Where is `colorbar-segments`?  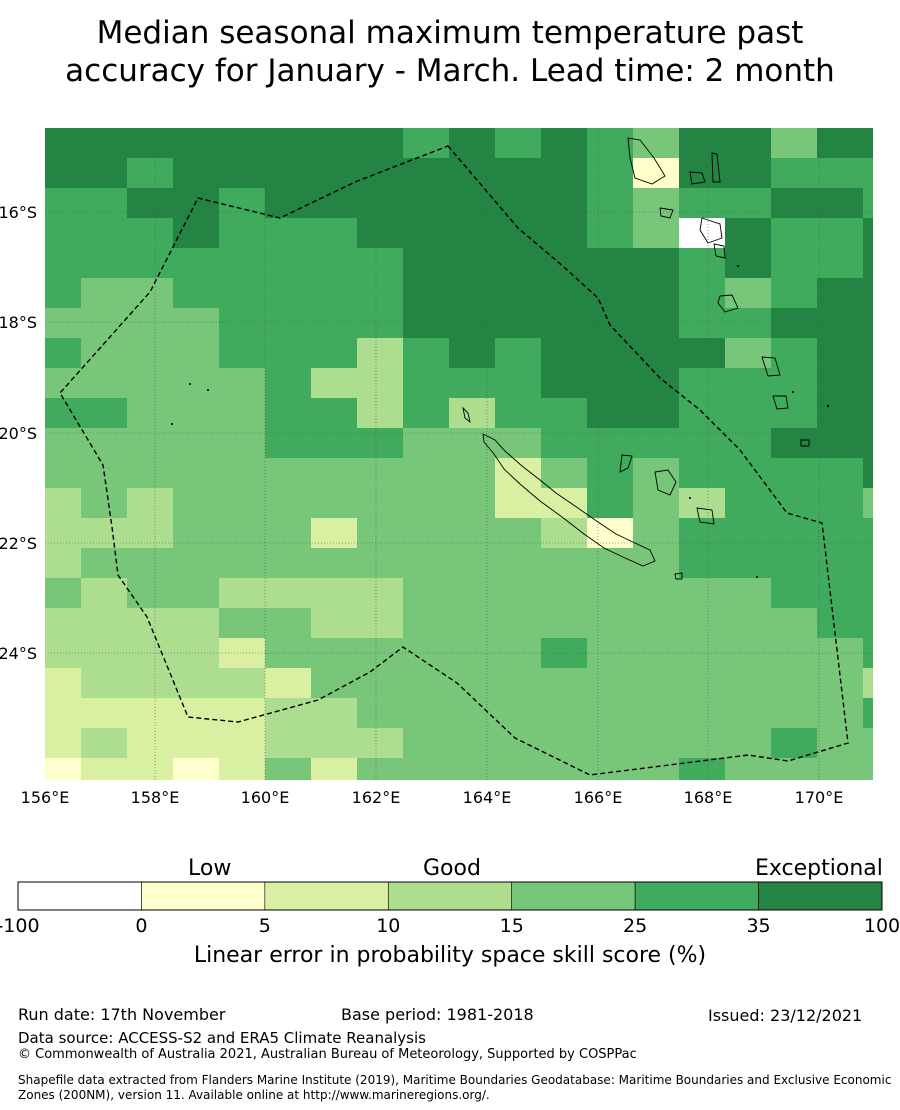
colorbar-segments is located at coordinates (450, 896).